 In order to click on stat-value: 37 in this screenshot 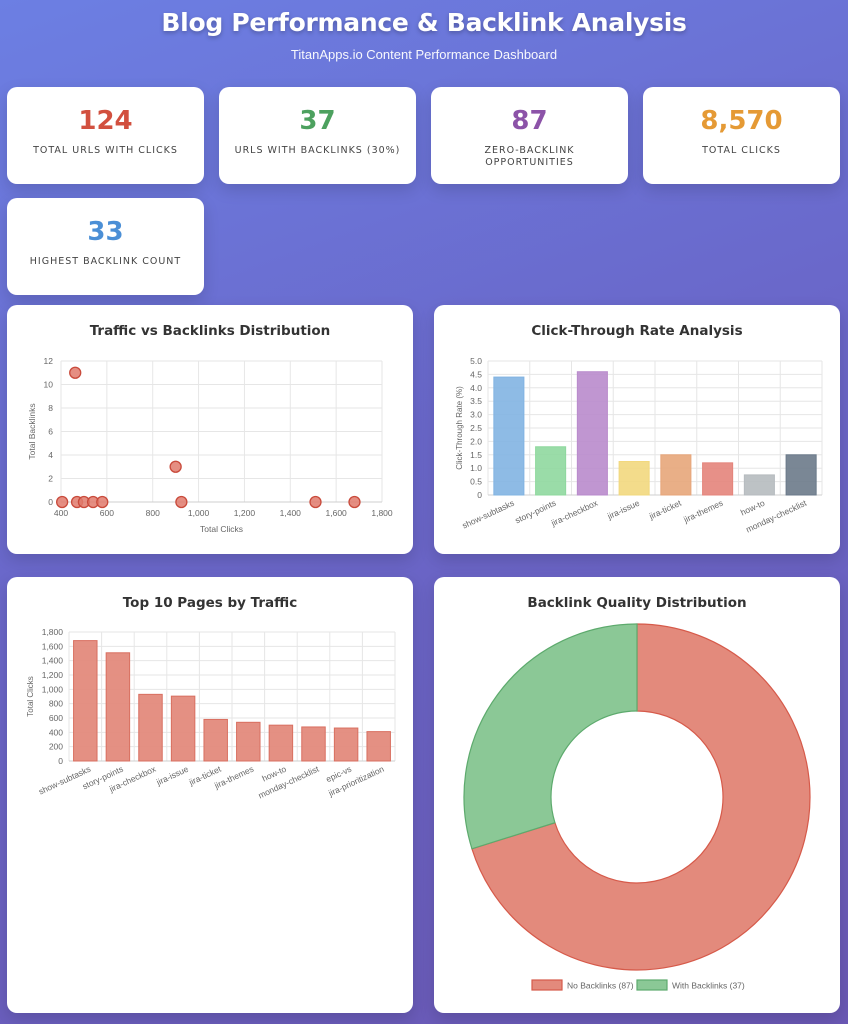, I will do `click(317, 121)`.